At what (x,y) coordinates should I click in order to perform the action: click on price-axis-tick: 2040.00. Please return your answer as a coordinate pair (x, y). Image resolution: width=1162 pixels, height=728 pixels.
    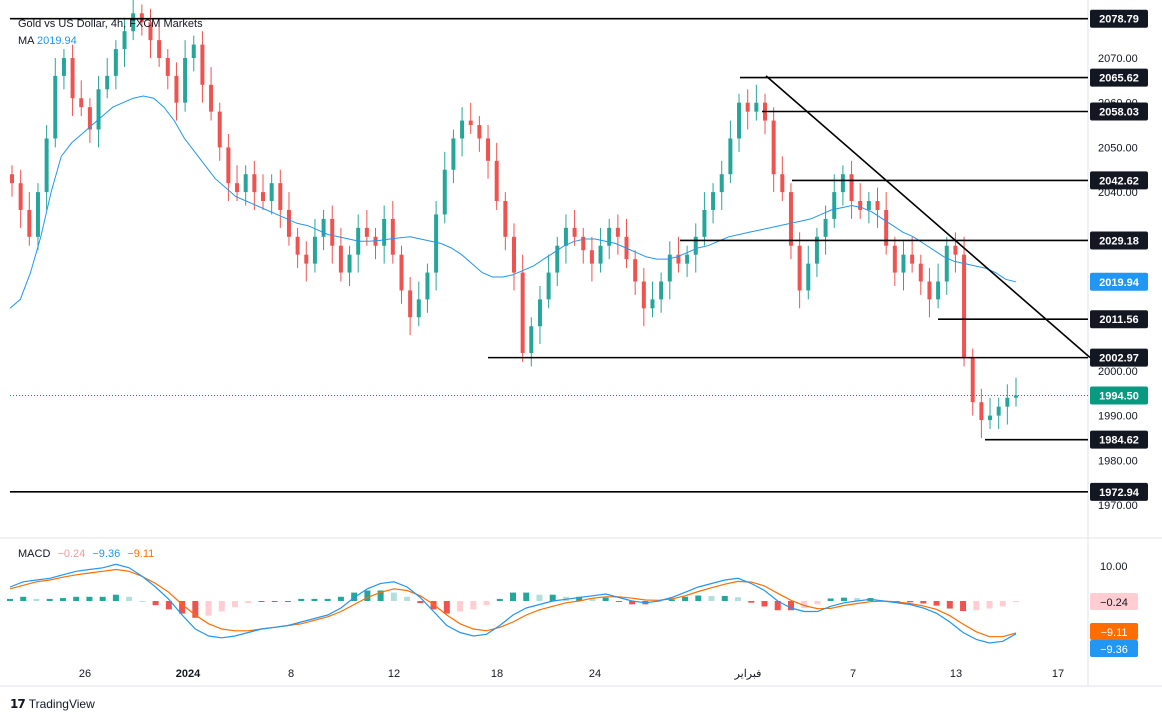
    Looking at the image, I should click on (1118, 193).